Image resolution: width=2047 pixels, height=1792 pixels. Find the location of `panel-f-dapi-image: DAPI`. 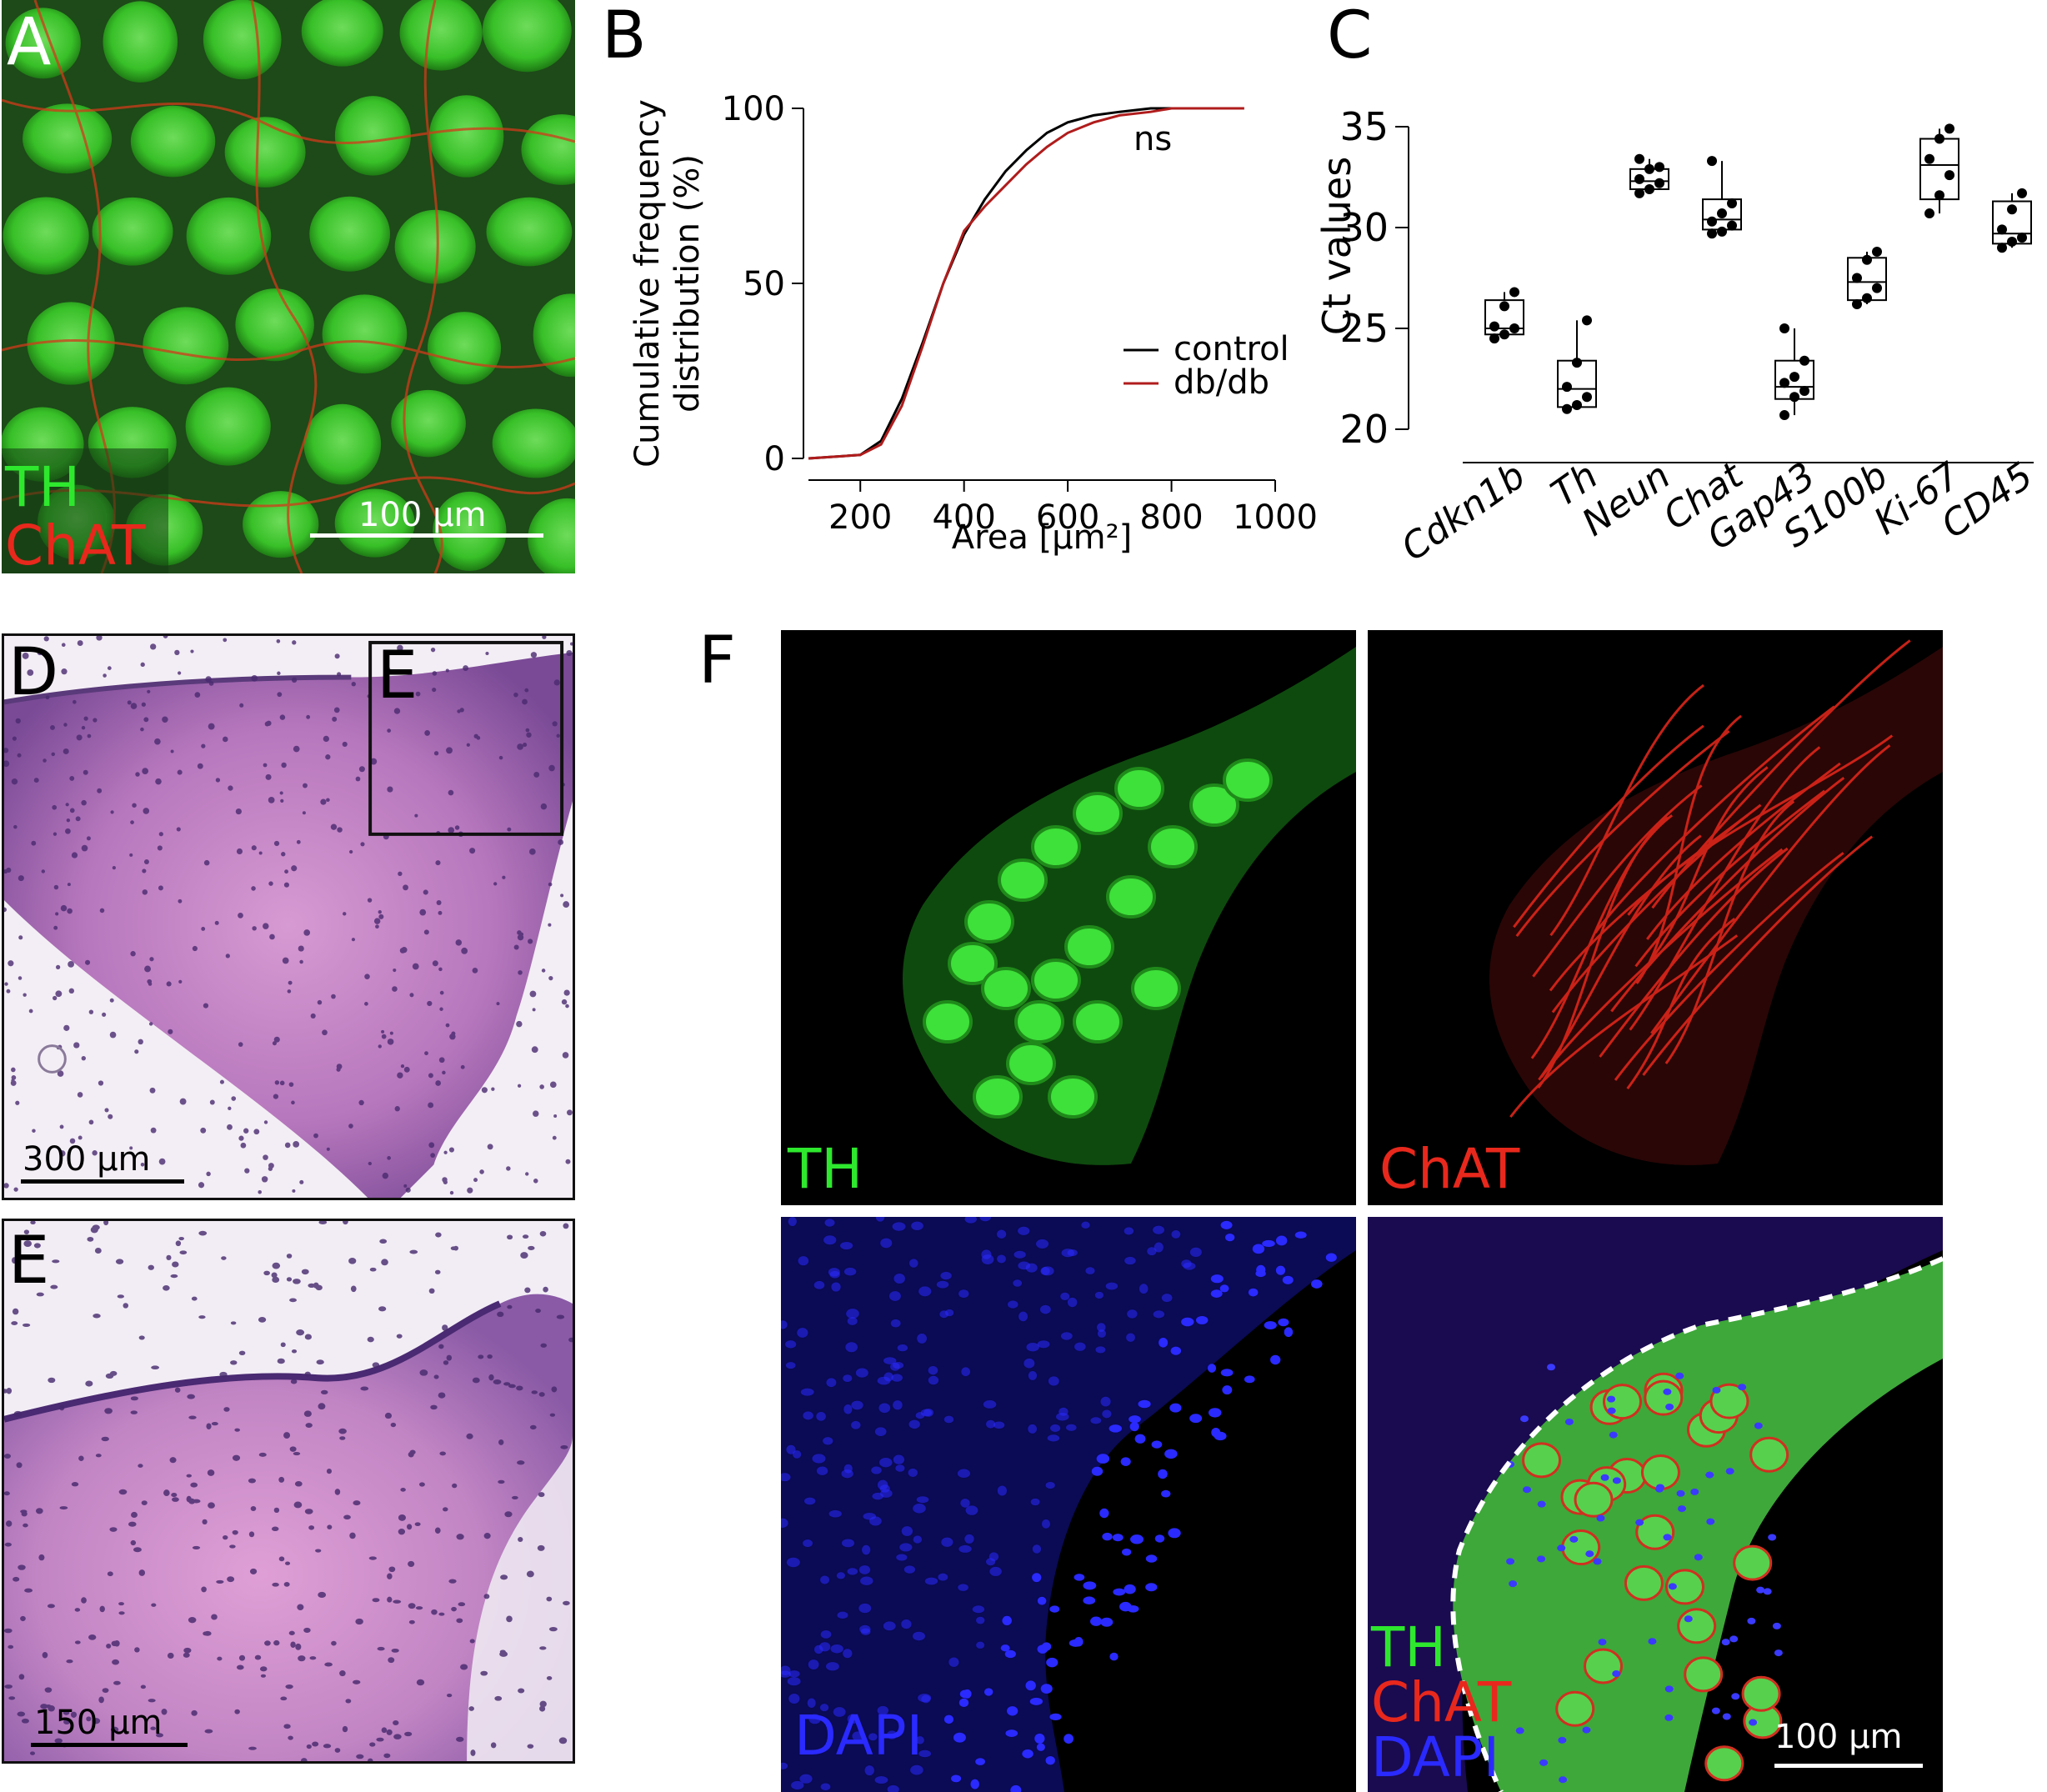

panel-f-dapi-image: DAPI is located at coordinates (1068, 1504).